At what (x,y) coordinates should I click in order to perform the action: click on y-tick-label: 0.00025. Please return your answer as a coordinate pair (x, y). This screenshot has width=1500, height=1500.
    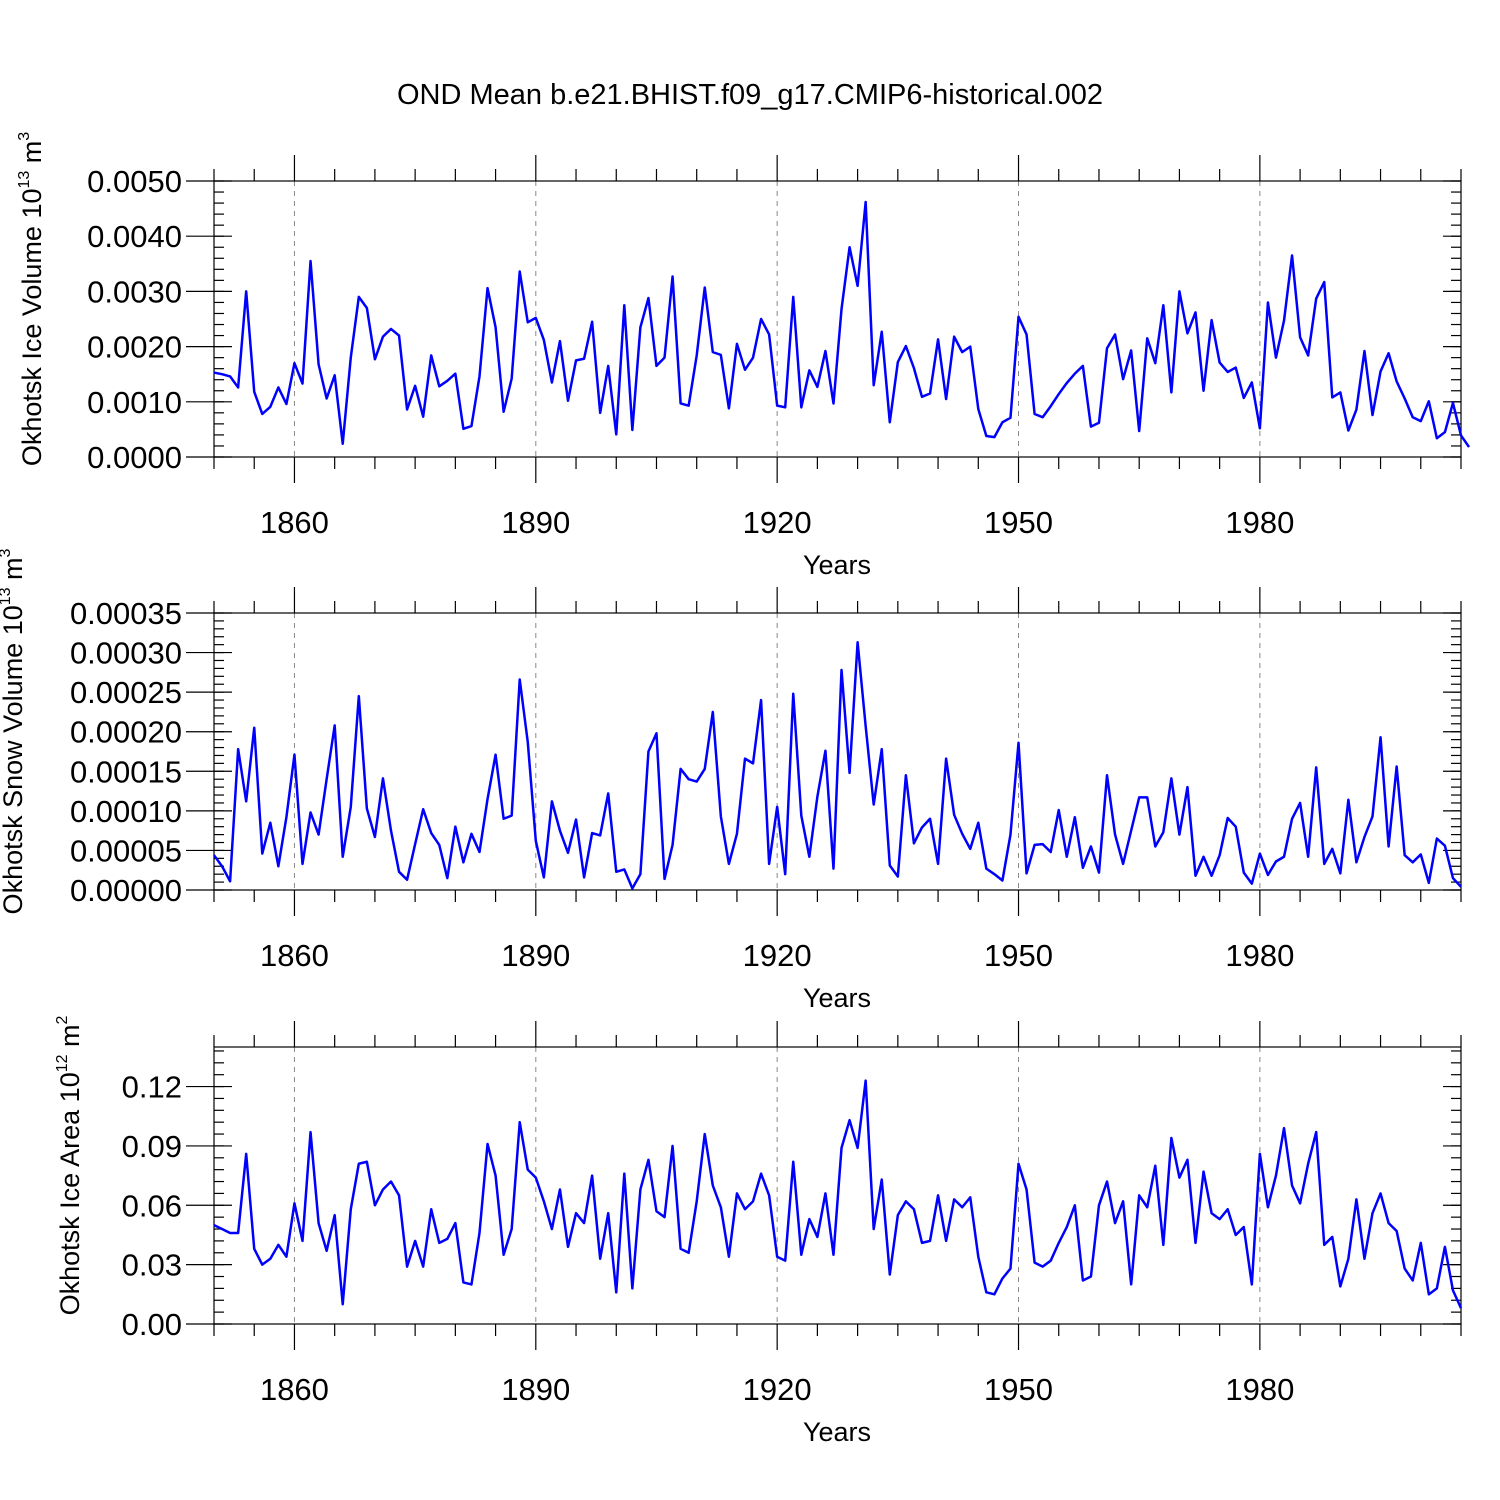
    Looking at the image, I should click on (126, 692).